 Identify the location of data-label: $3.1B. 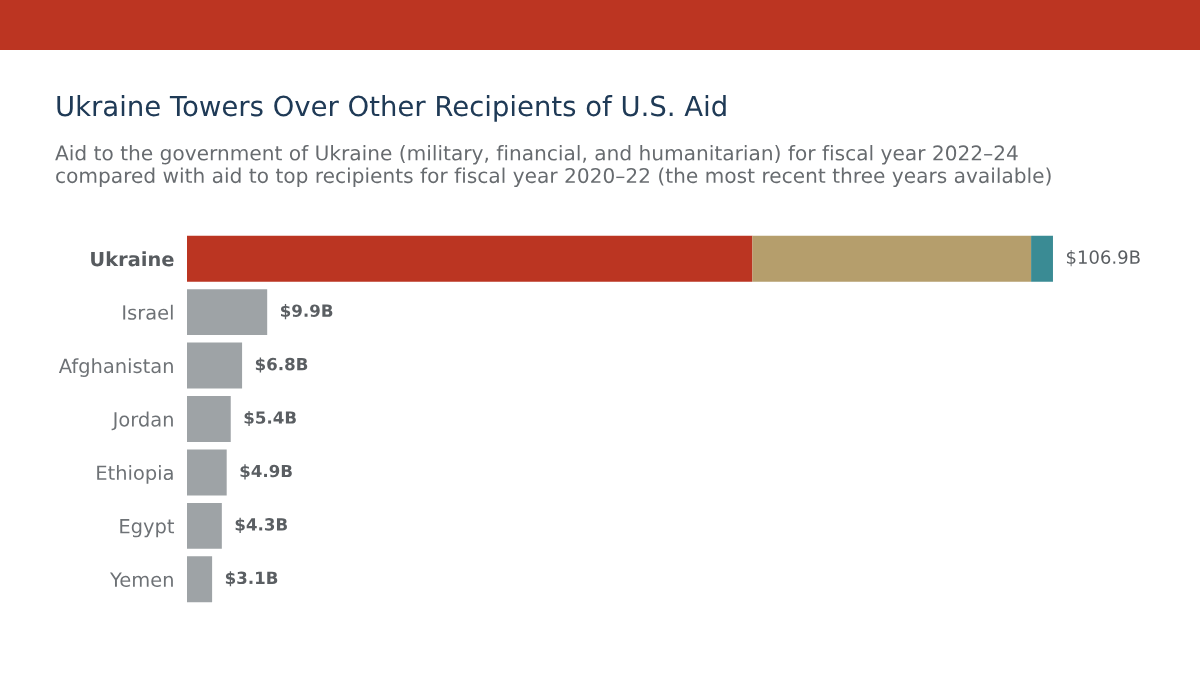
(251, 579).